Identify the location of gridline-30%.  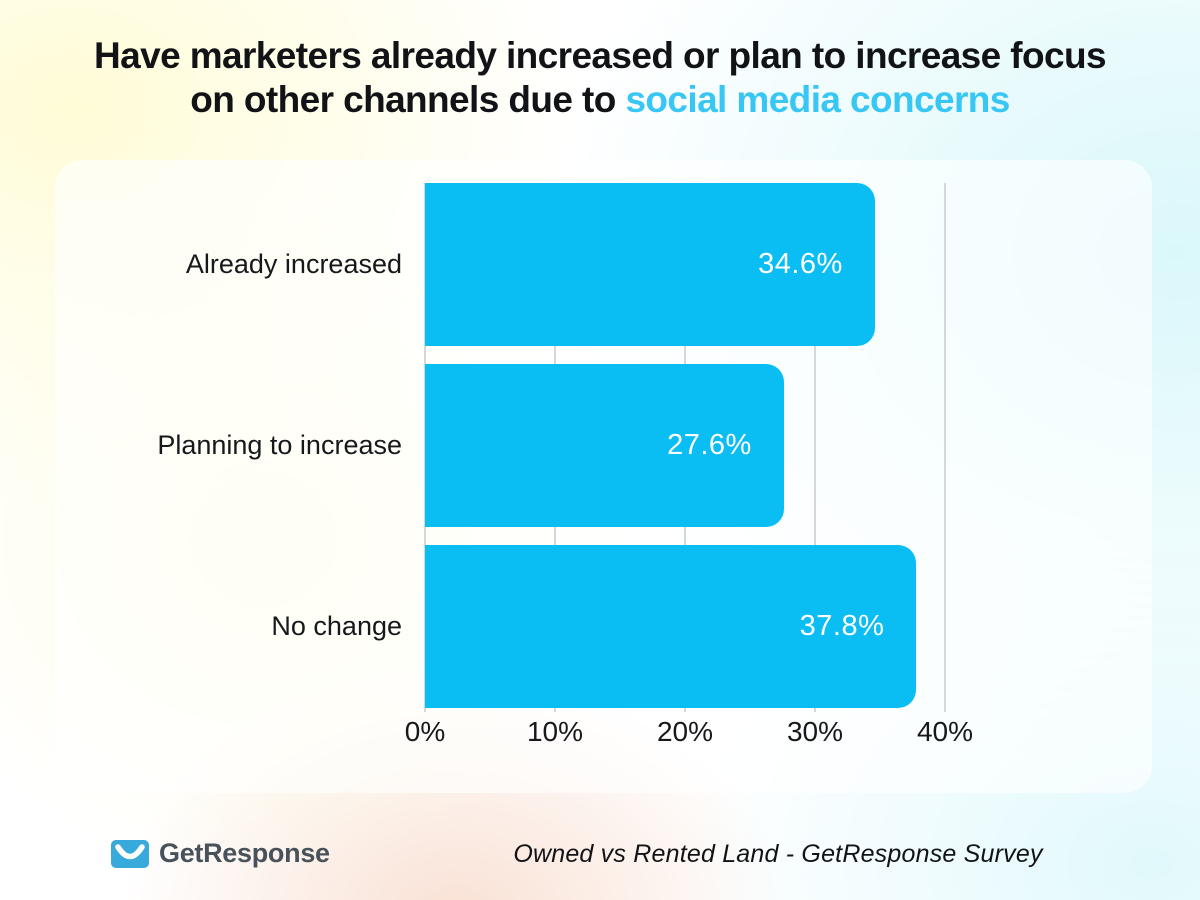
(815, 447).